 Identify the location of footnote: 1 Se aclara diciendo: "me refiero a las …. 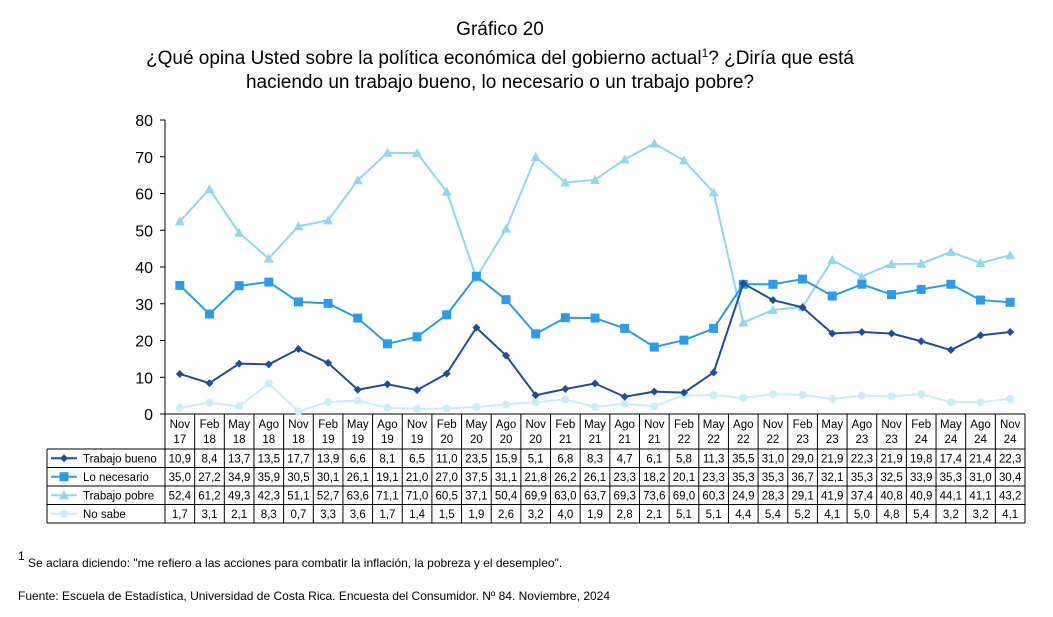
(290, 560).